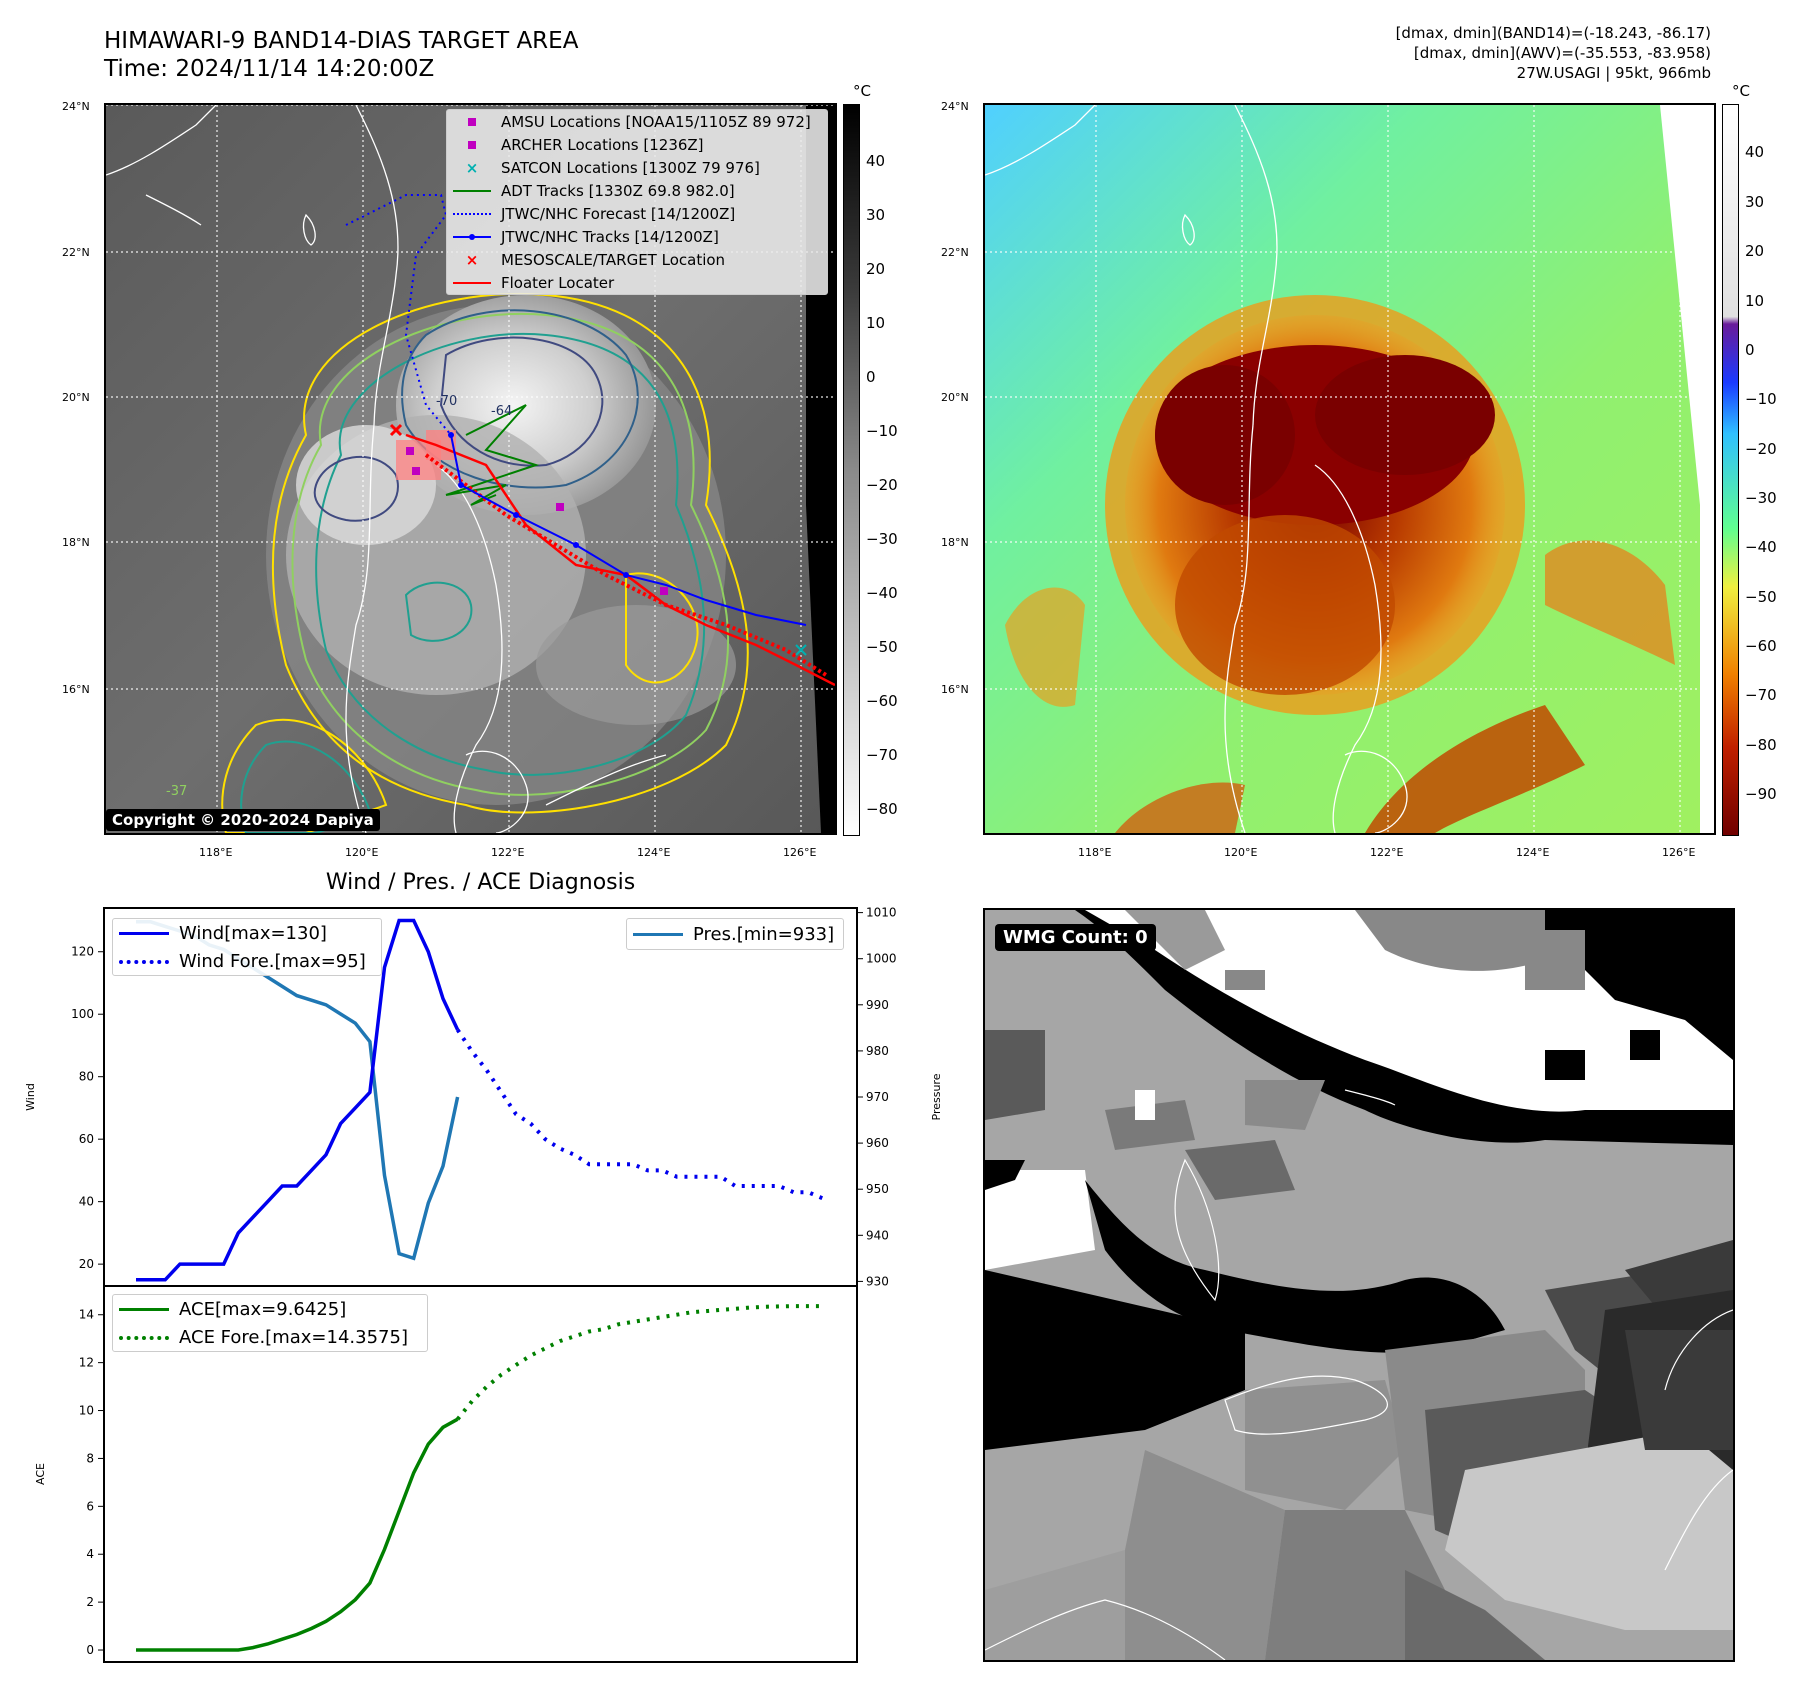  I want to click on colorbar-ir-tick: −60, so click(882, 701).